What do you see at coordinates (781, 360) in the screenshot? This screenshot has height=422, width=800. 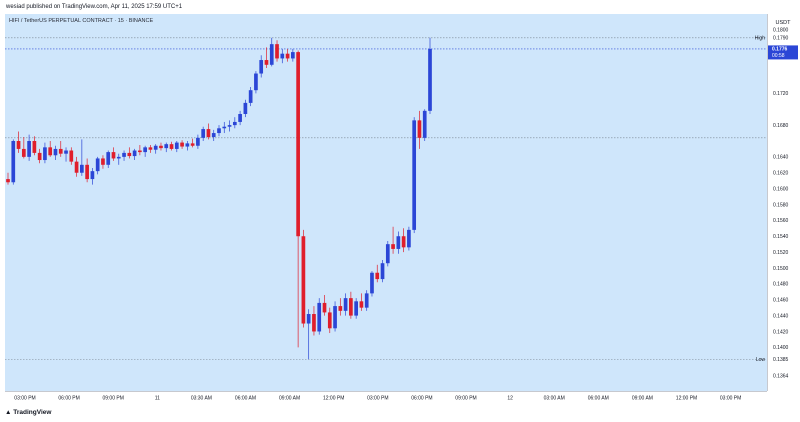 I see `price-tick-label: 0.1385` at bounding box center [781, 360].